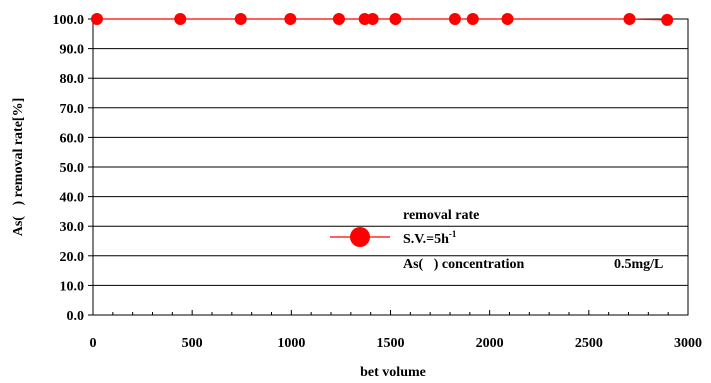 The width and height of the screenshot is (711, 383). Describe the element at coordinates (453, 234) in the screenshot. I see `legend-condition-sup: -1` at that location.